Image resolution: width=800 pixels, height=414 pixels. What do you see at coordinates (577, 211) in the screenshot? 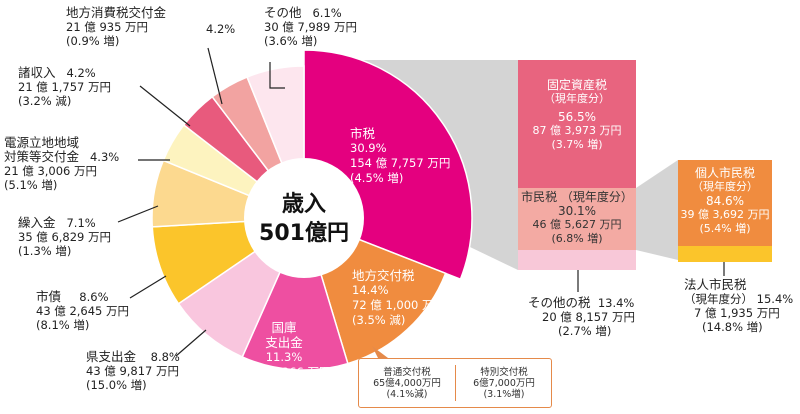
I see `label-shimin-pct: 30.1%` at bounding box center [577, 211].